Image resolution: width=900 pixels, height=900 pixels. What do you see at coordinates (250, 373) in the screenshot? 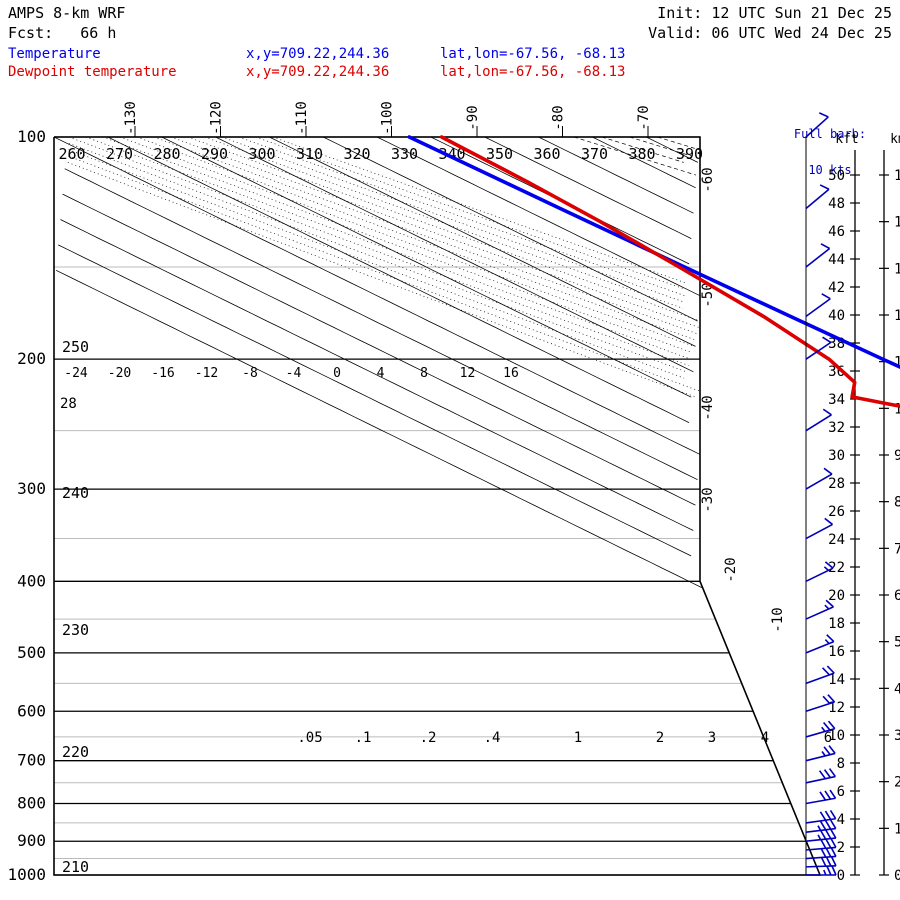
I see `temp-row-label--8: -8` at bounding box center [250, 373].